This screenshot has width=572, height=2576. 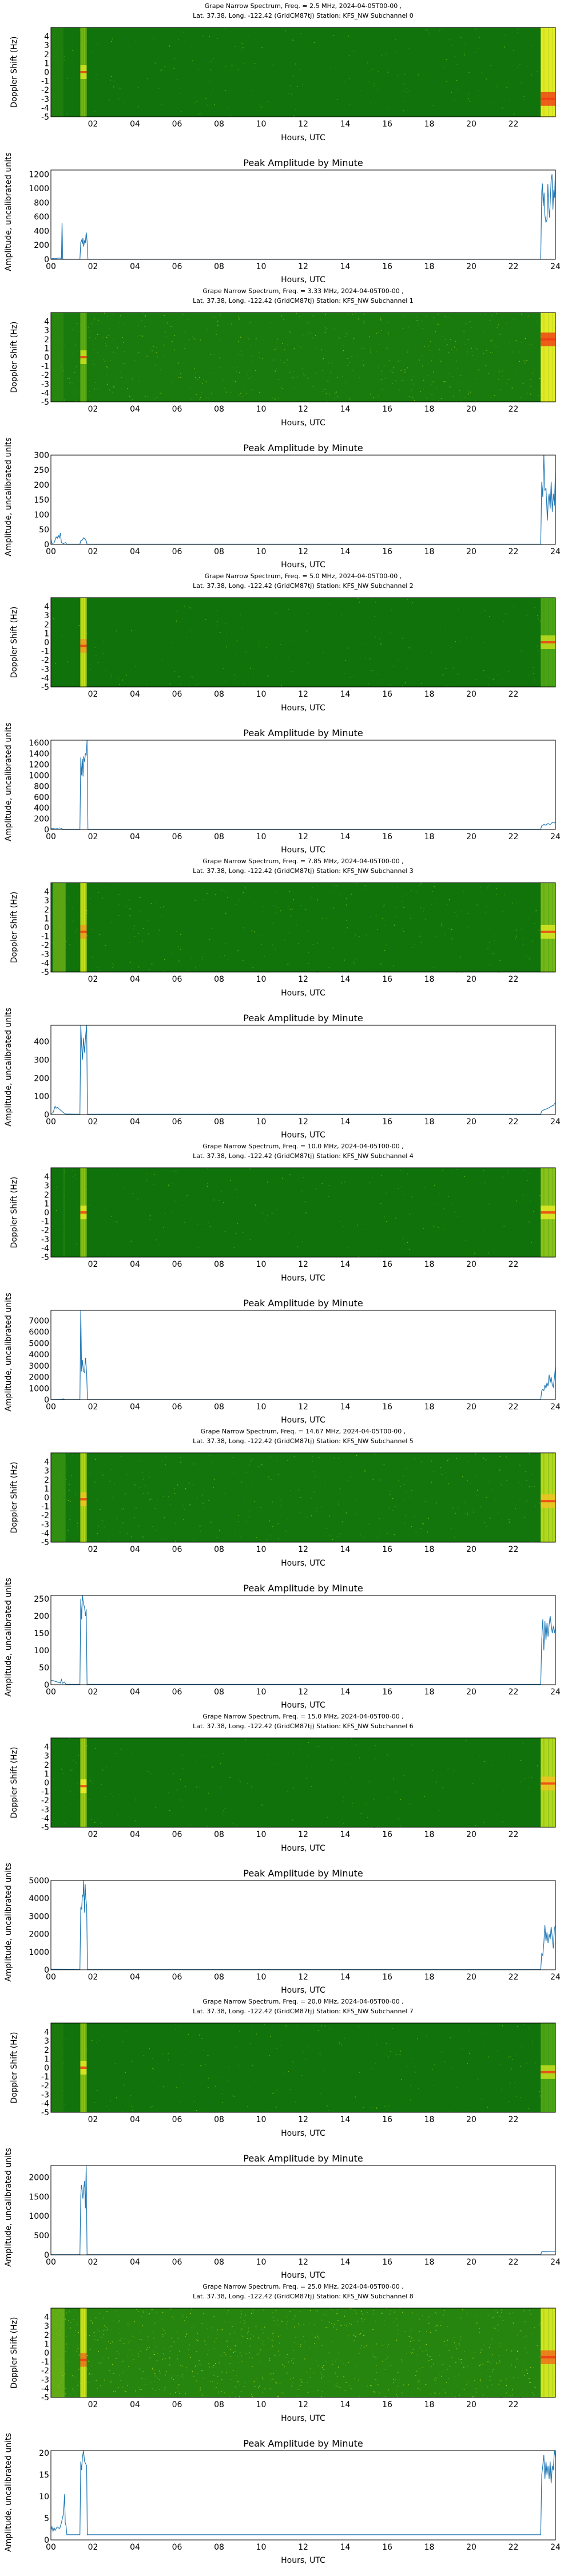 What do you see at coordinates (46, 2032) in the screenshot?
I see `spectrogram-y-tick: 4` at bounding box center [46, 2032].